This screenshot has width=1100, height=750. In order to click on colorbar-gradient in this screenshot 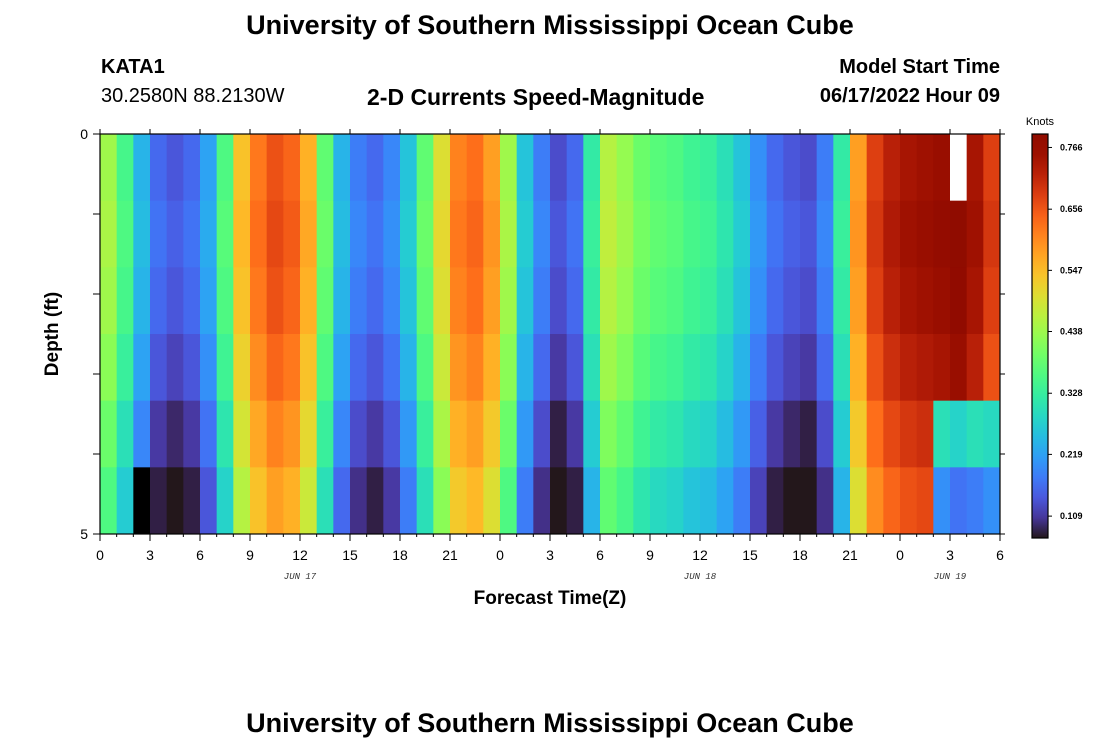, I will do `click(1040, 336)`.